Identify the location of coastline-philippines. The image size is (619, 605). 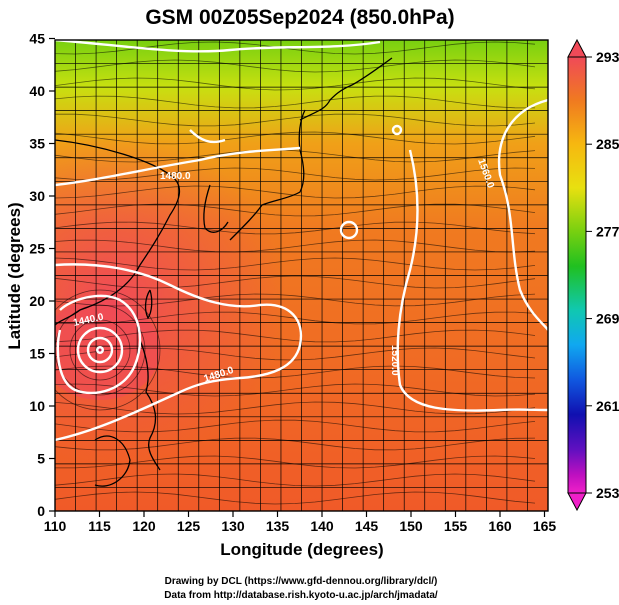
(150, 405).